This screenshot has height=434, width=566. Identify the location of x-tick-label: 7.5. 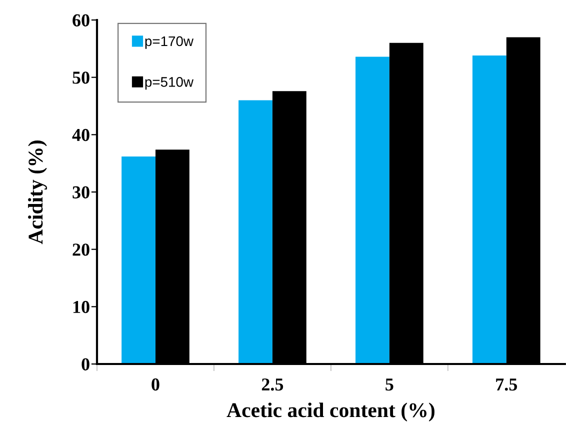
(507, 384).